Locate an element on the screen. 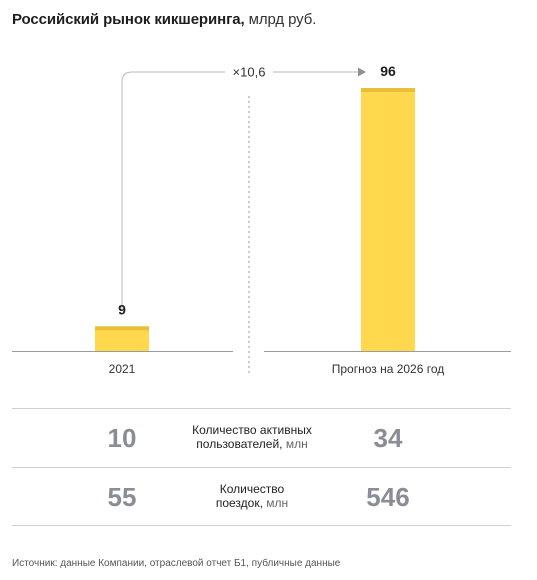 The height and width of the screenshot is (580, 537). stat-row-trips: 55 Количество поездок, млн 546 is located at coordinates (261, 497).